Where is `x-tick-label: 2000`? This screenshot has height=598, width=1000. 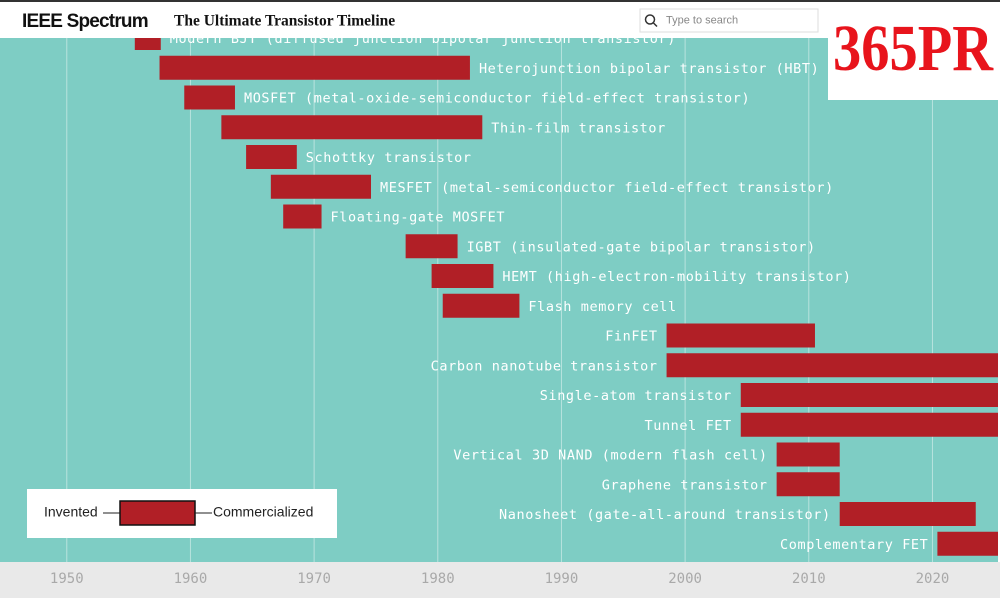
x-tick-label: 2000 is located at coordinates (685, 579).